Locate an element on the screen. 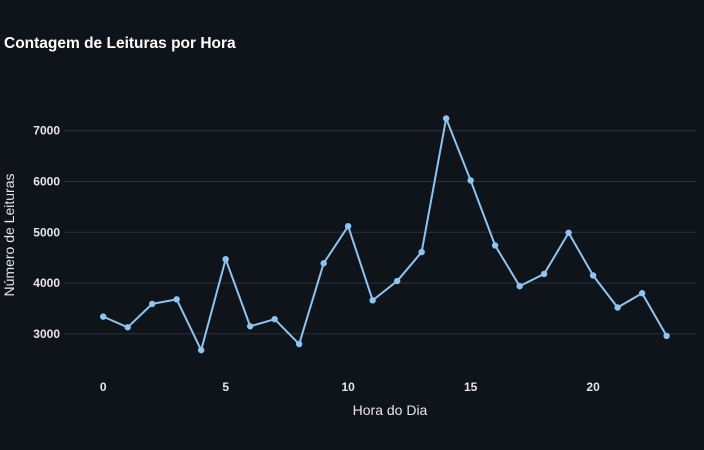  y-tick-label: 3000 is located at coordinates (46, 334).